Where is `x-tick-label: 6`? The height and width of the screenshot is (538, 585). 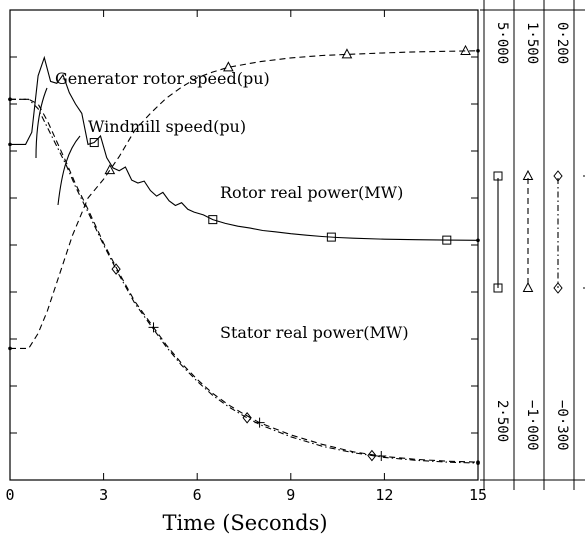 x-tick-label: 6 is located at coordinates (197, 495).